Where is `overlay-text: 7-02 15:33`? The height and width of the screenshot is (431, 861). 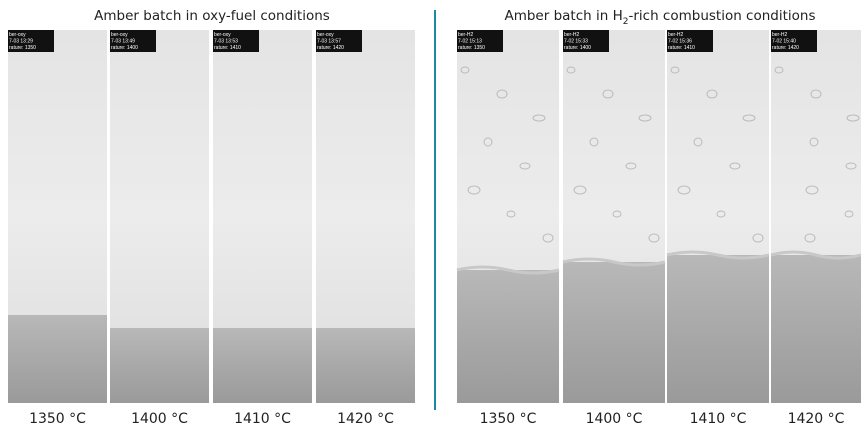 overlay-text: 7-02 15:33 is located at coordinates (576, 42).